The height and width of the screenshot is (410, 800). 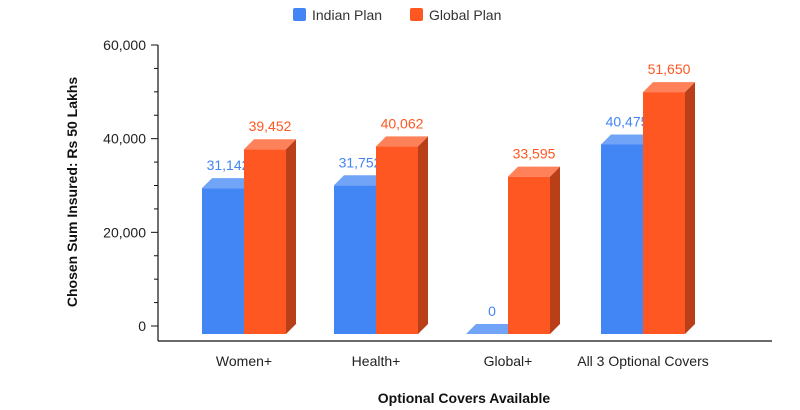 What do you see at coordinates (397, 15) in the screenshot?
I see `legend: Indian Plan Global Plan` at bounding box center [397, 15].